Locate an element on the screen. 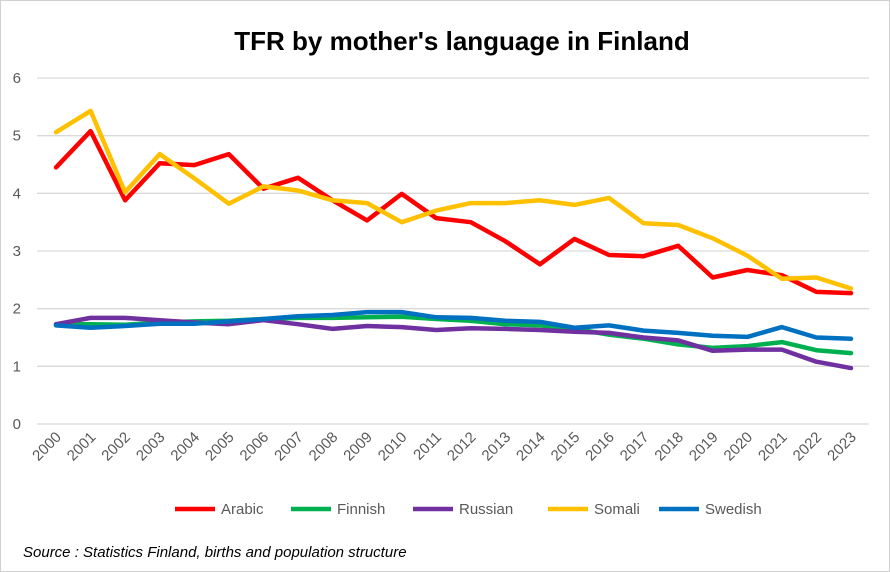 The width and height of the screenshot is (890, 572). legend-item-somali: Somali is located at coordinates (594, 509).